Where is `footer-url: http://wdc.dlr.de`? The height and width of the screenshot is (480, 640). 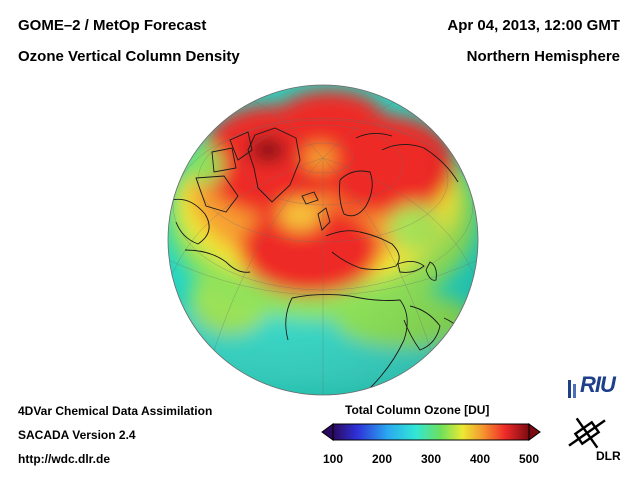
footer-url: http://wdc.dlr.de is located at coordinates (64, 459).